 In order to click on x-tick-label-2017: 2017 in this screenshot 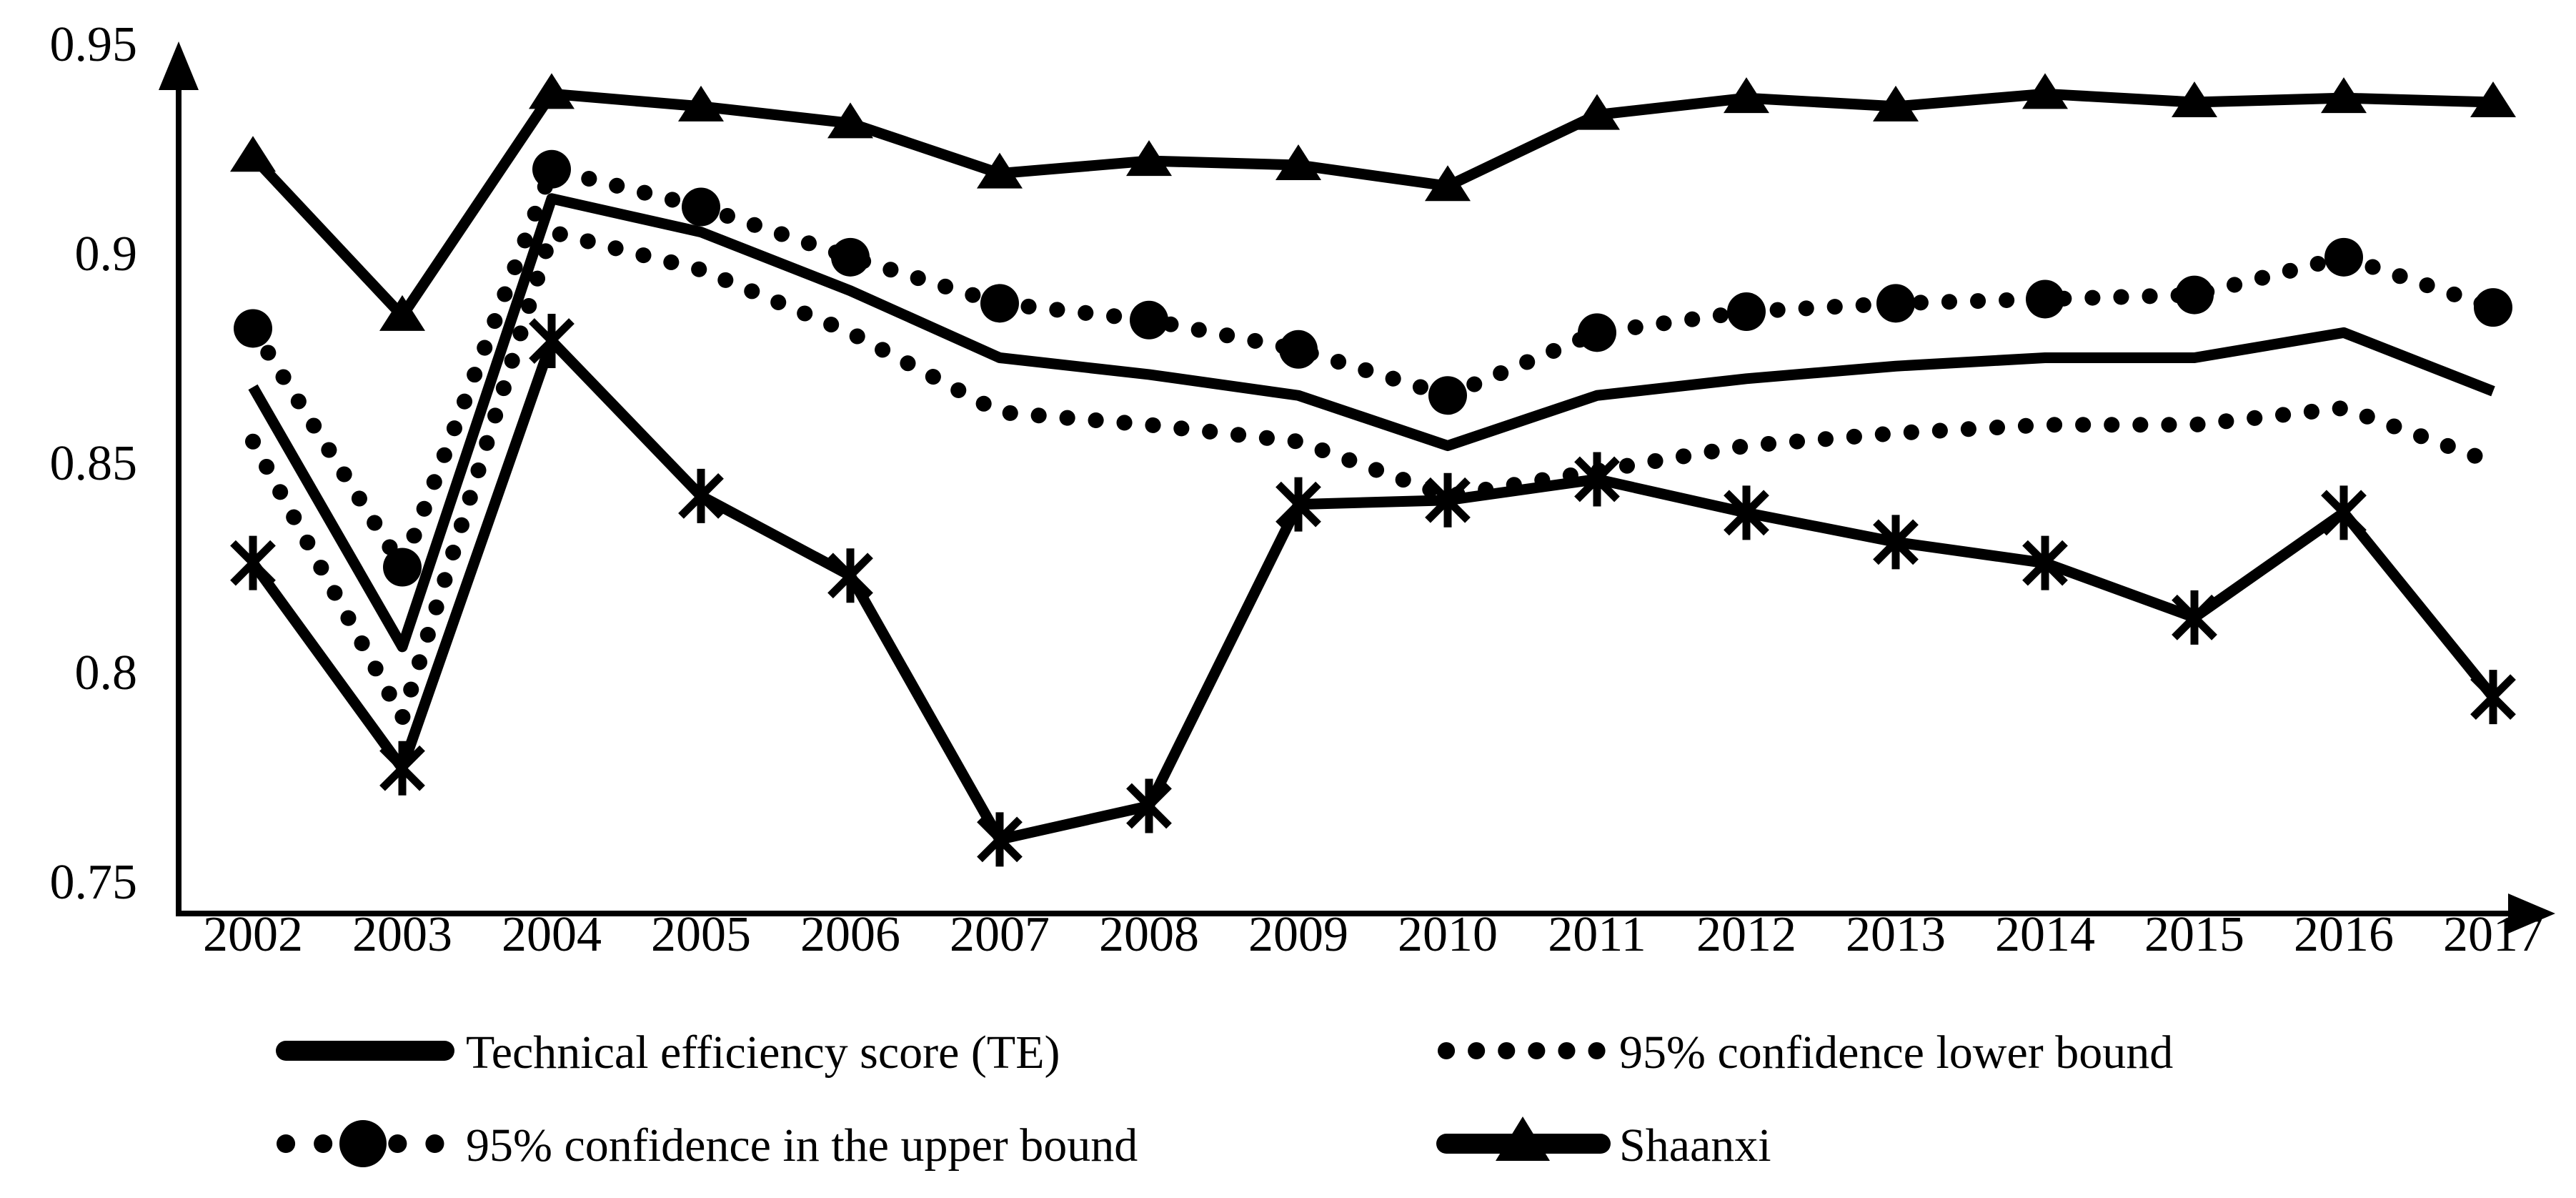, I will do `click(2493, 934)`.